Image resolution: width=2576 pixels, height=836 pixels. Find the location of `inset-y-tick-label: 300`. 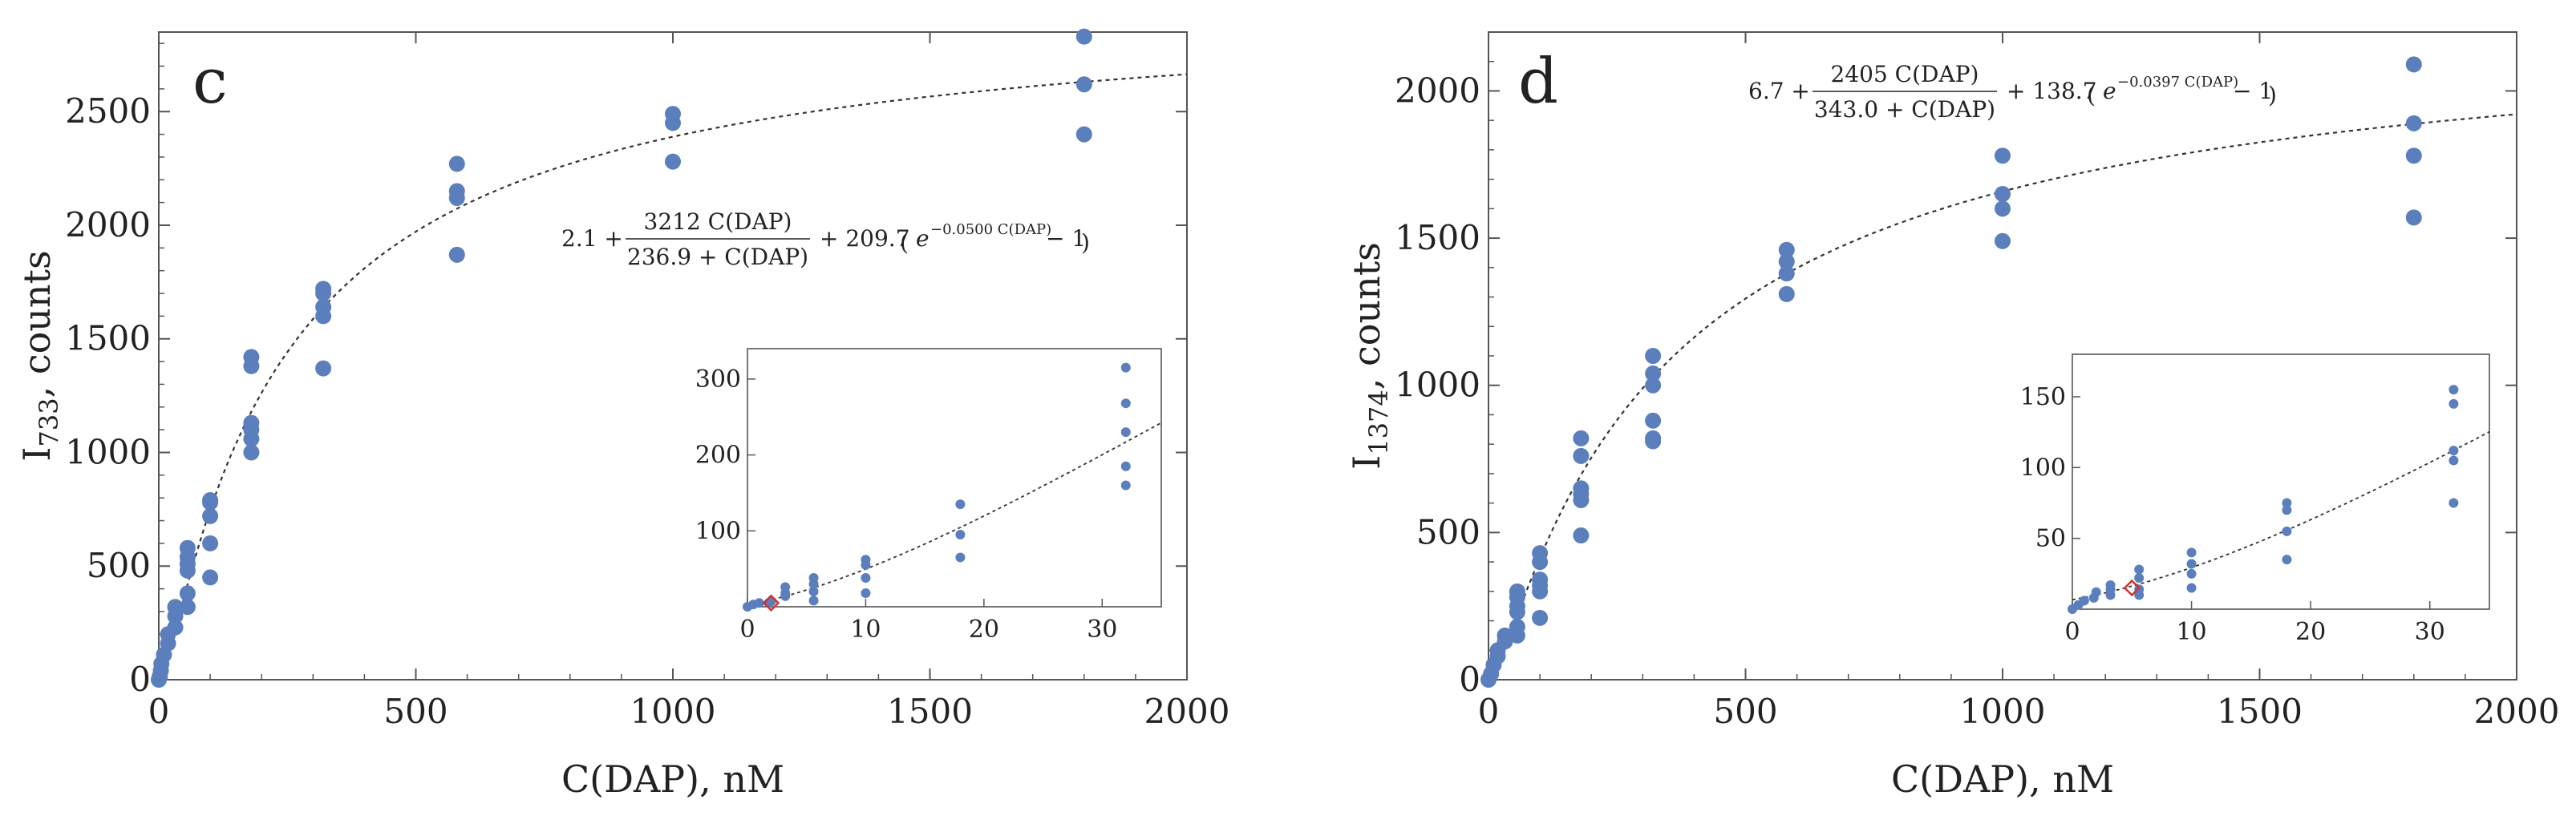

inset-y-tick-label: 300 is located at coordinates (718, 379).